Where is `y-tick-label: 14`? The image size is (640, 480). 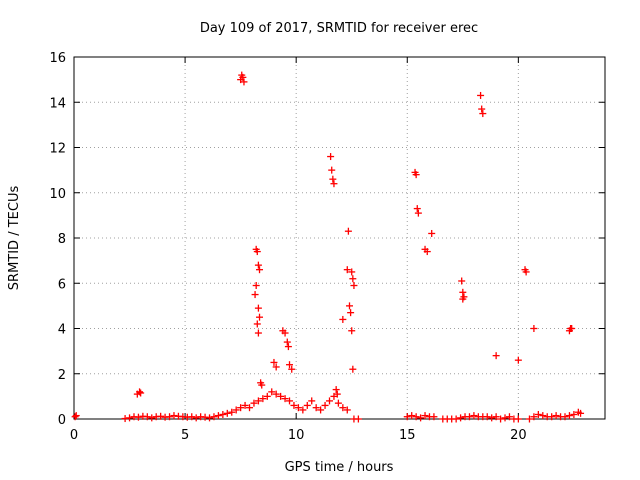
y-tick-label: 14 is located at coordinates (57, 103).